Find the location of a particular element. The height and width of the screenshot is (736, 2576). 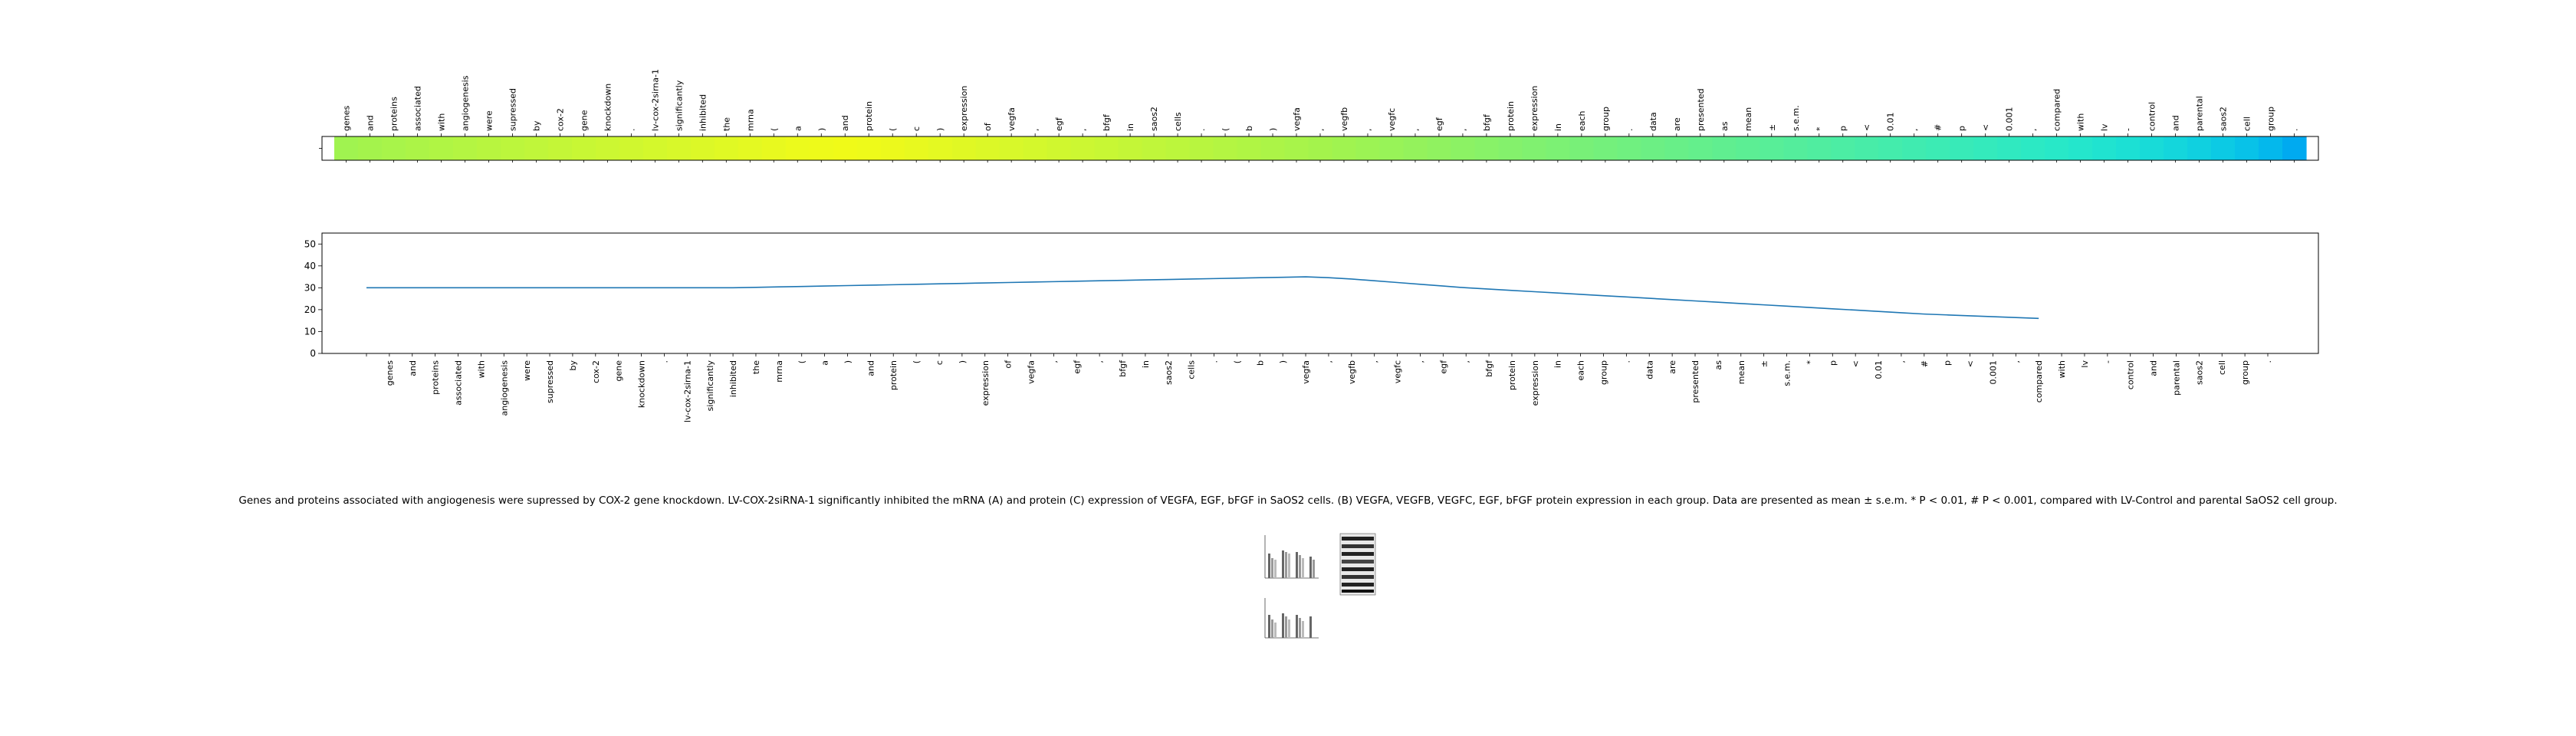

x-tick-label: and is located at coordinates (2154, 368).